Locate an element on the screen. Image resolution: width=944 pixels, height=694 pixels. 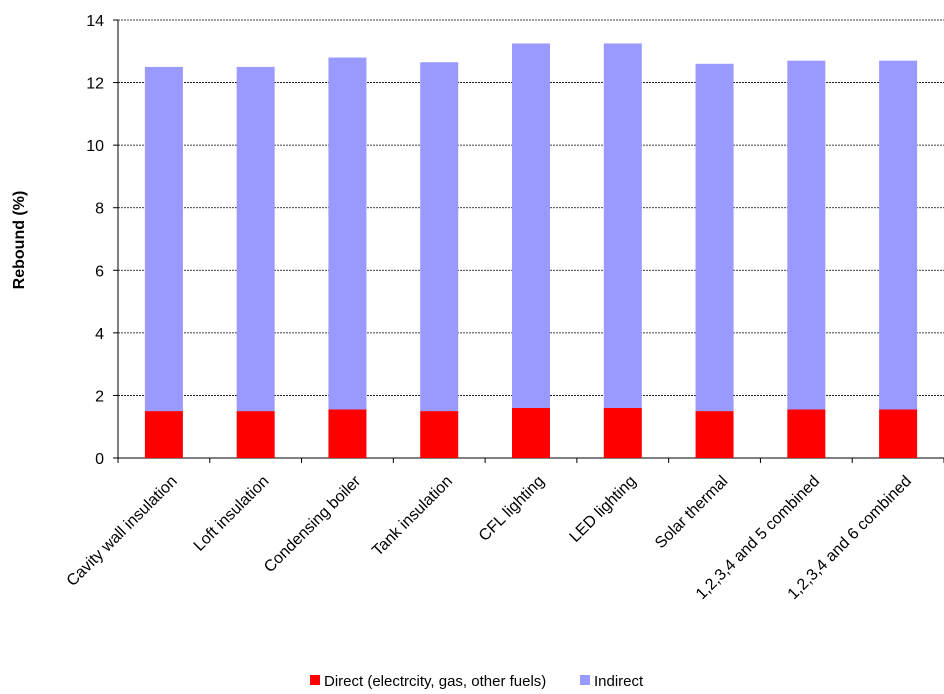
x-tick-label: Solar thermal is located at coordinates (691, 512).